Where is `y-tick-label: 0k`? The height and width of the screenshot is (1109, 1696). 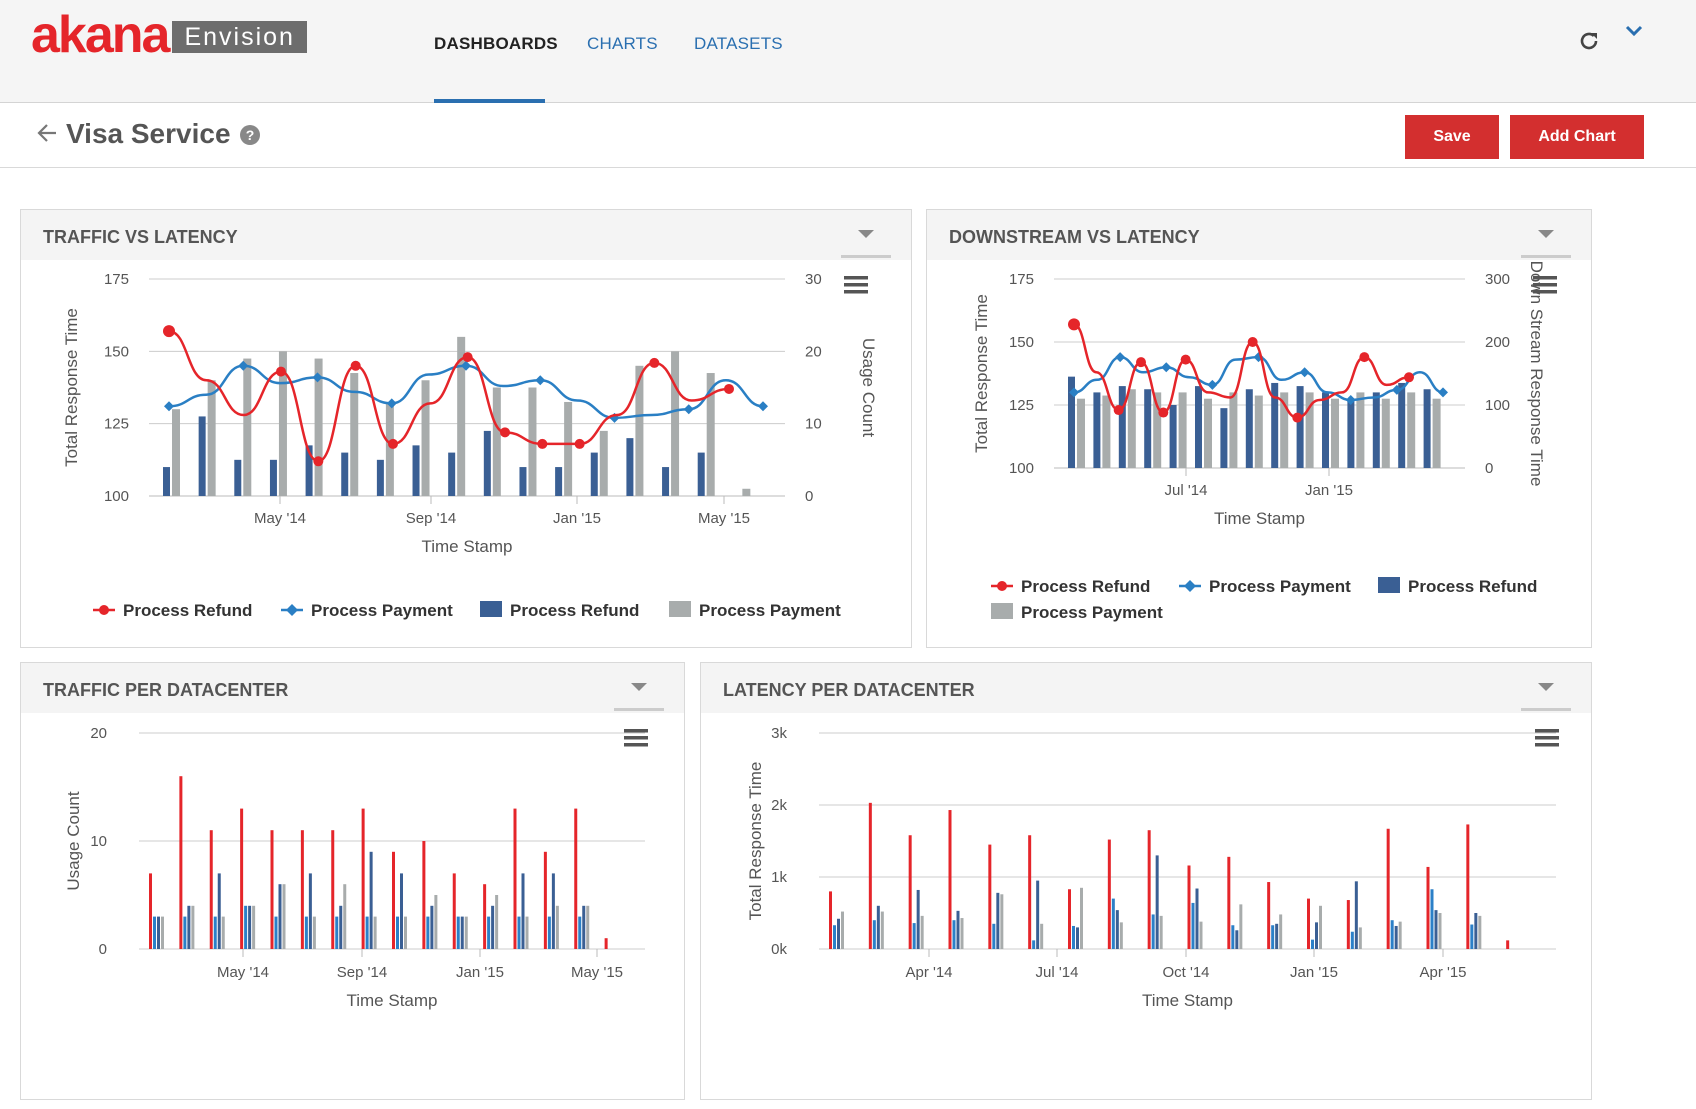
y-tick-label: 0k is located at coordinates (779, 949).